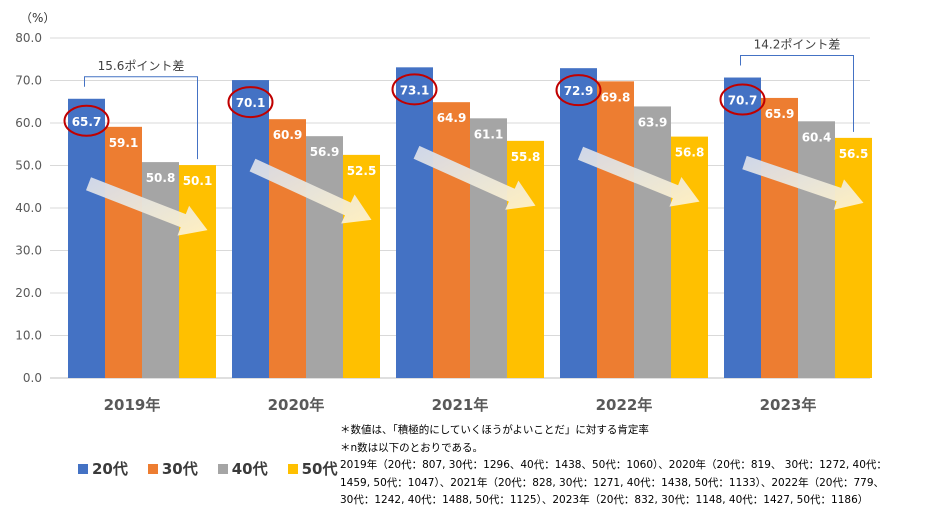 The height and width of the screenshot is (520, 931). What do you see at coordinates (198, 181) in the screenshot?
I see `data-label: 50.1` at bounding box center [198, 181].